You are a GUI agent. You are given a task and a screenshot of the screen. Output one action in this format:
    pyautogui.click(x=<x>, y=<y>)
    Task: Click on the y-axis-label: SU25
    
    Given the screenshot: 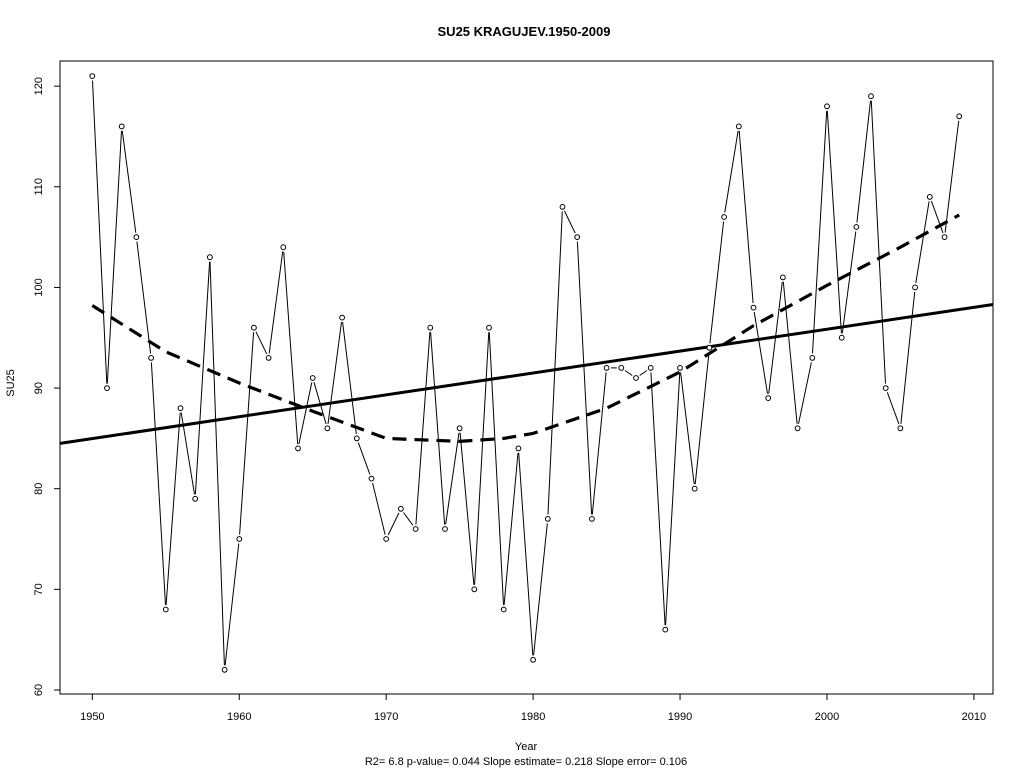 What is the action you would take?
    pyautogui.click(x=11, y=383)
    